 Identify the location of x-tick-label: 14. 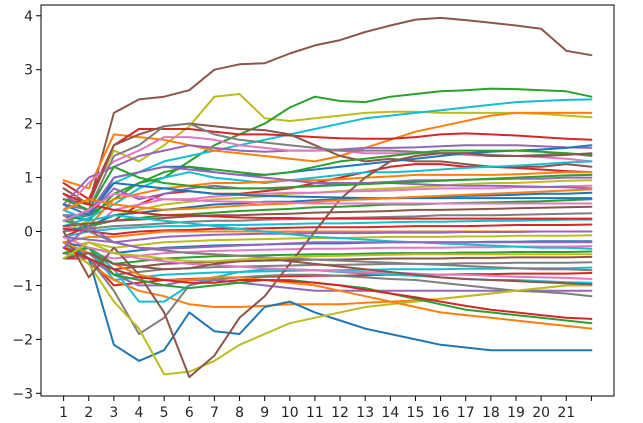
(390, 413).